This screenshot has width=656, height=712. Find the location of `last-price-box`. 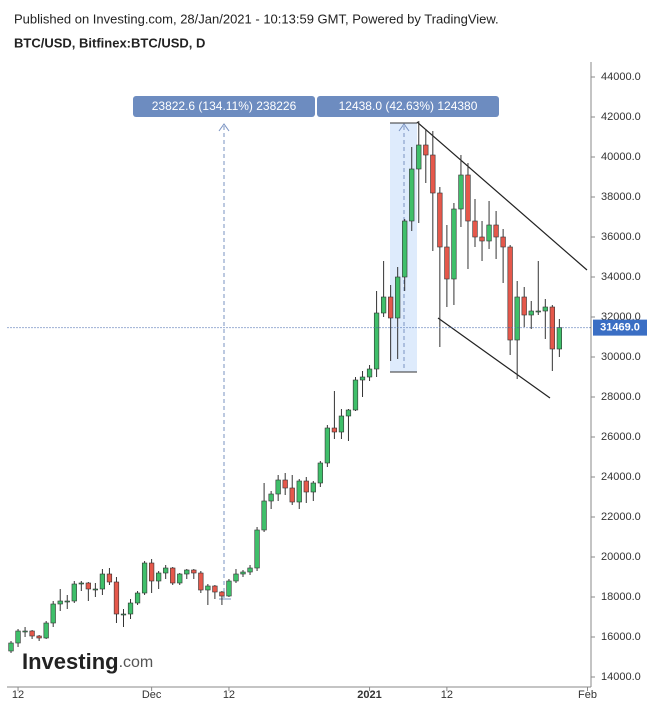

last-price-box is located at coordinates (620, 327).